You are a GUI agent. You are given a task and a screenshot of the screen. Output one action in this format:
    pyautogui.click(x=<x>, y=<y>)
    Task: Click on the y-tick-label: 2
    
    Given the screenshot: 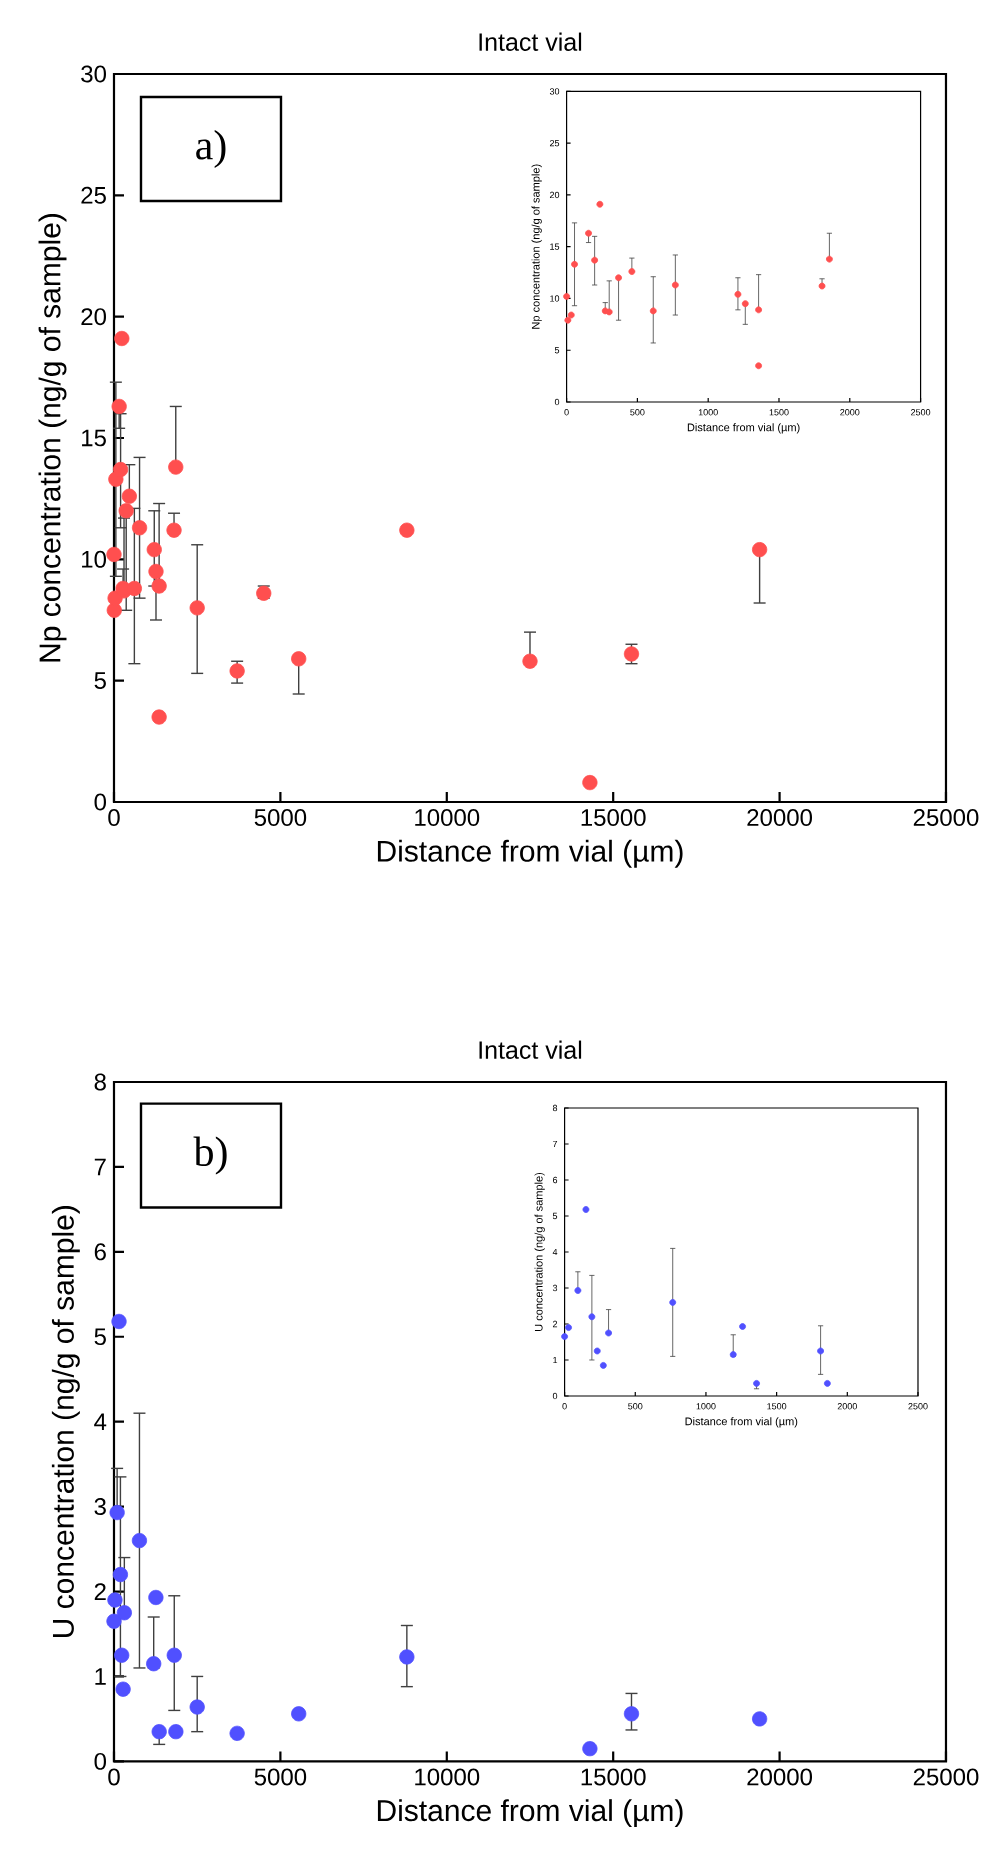 What is the action you would take?
    pyautogui.click(x=100, y=1591)
    